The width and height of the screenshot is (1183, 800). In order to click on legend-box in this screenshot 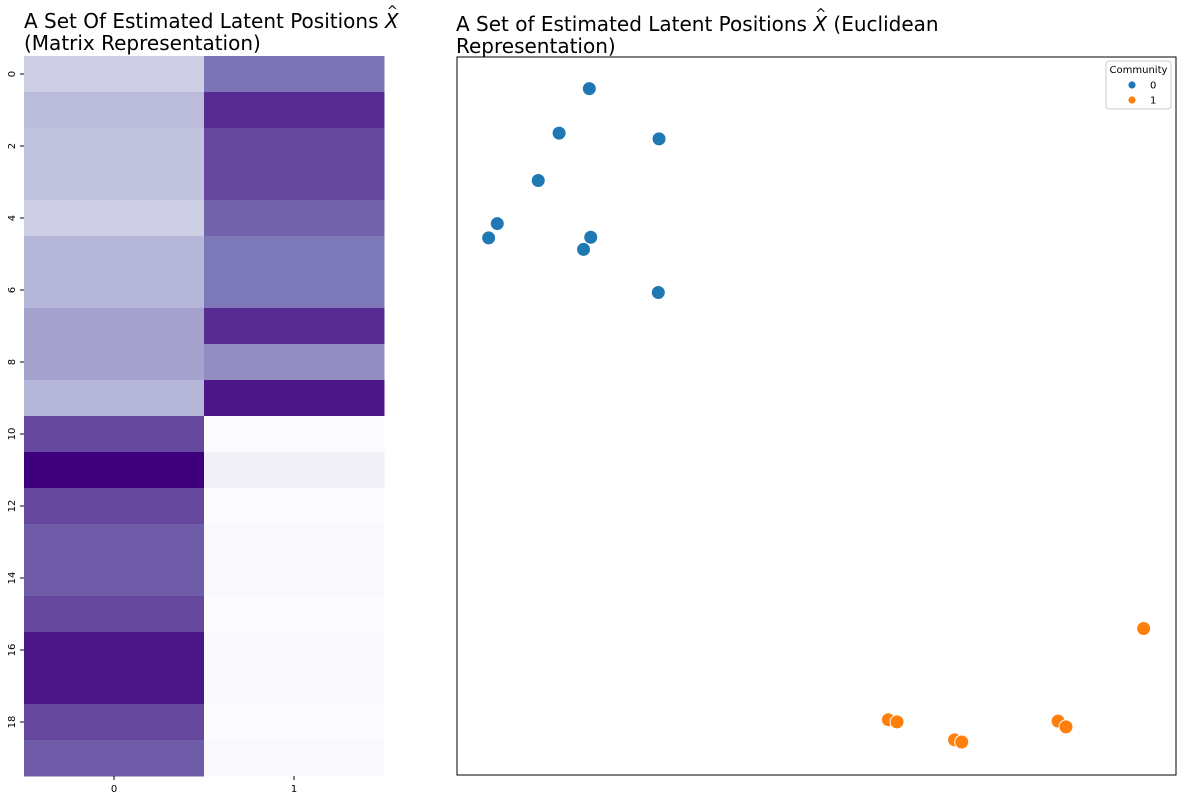, I will do `click(1138, 85)`.